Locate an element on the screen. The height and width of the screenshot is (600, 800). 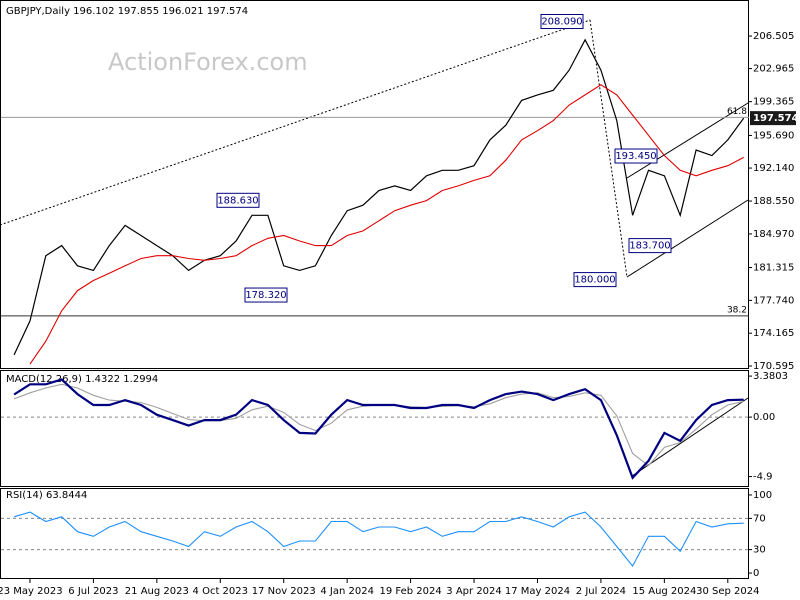
x-tick-label: 17 May 2024 is located at coordinates (537, 591).